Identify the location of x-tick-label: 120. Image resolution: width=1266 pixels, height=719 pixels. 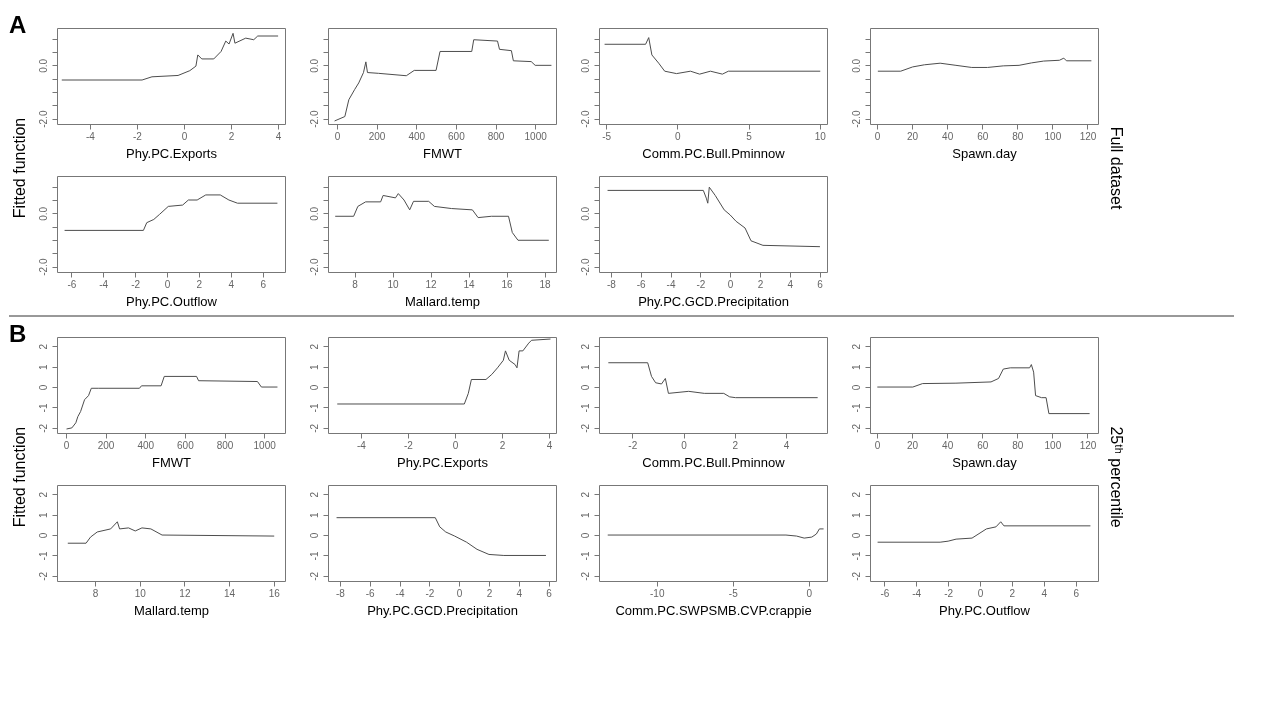
(1088, 136).